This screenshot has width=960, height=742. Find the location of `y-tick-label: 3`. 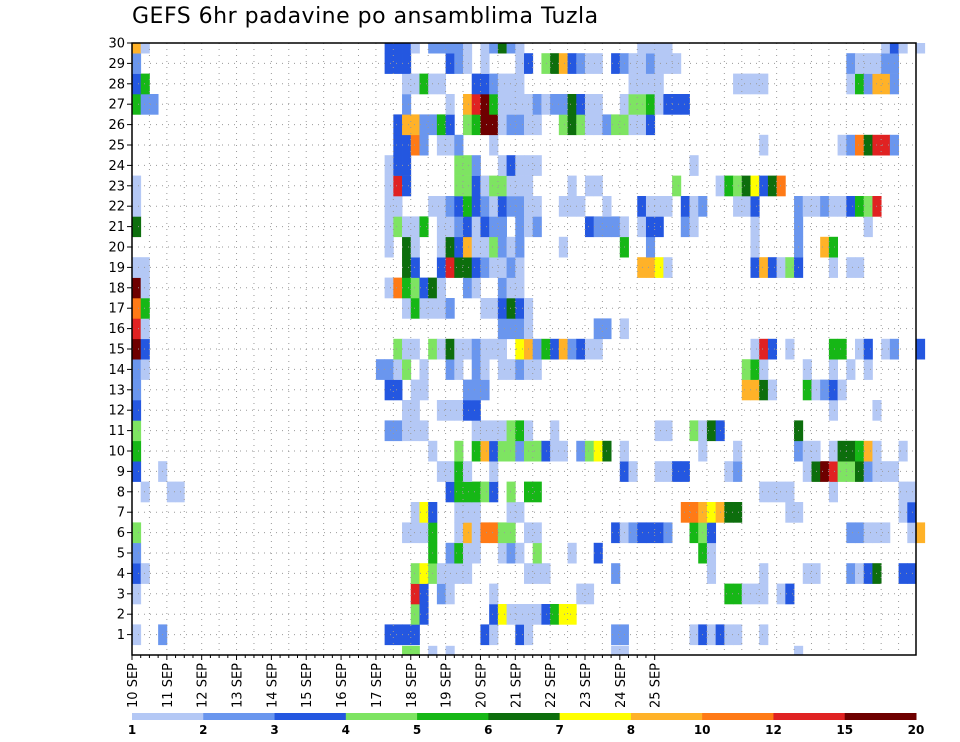

y-tick-label: 3 is located at coordinates (121, 594).